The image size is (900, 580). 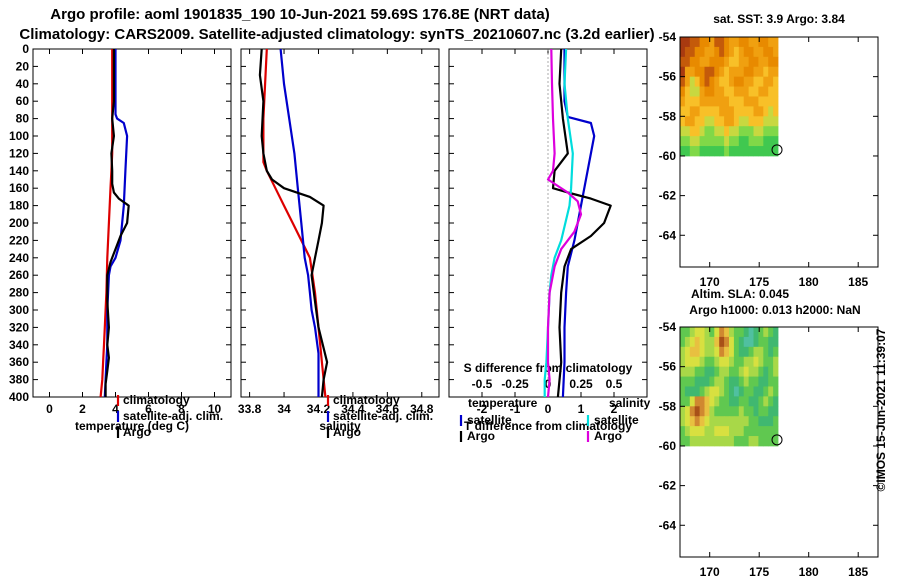 I want to click on temp-xtick-label: 8, so click(x=181, y=409).